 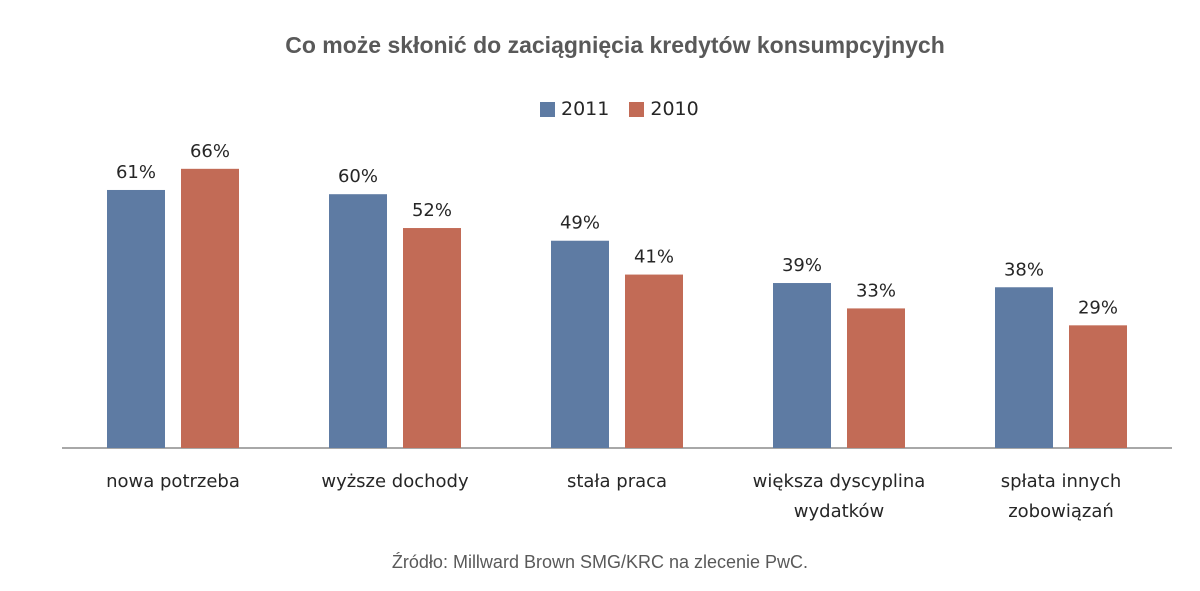 What do you see at coordinates (839, 481) in the screenshot?
I see `category-label-3-0: większa dyscyplina` at bounding box center [839, 481].